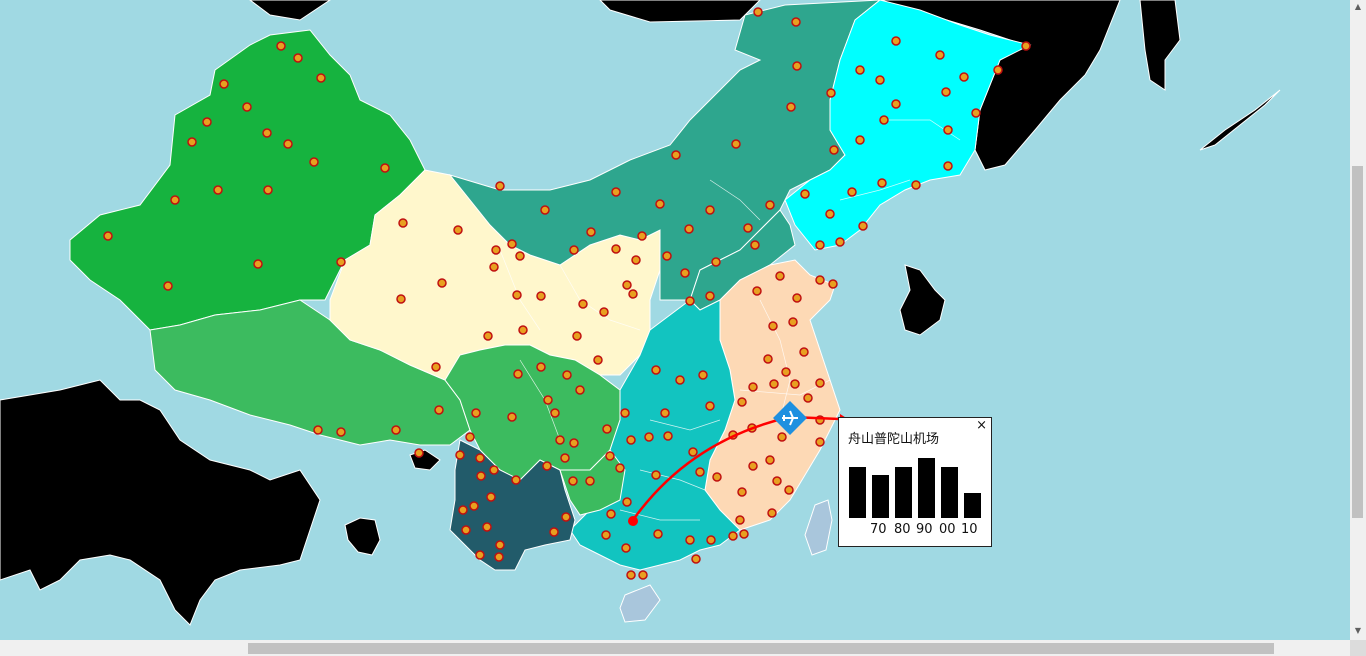  Describe the element at coordinates (633, 521) in the screenshot. I see `origin-marker` at that location.